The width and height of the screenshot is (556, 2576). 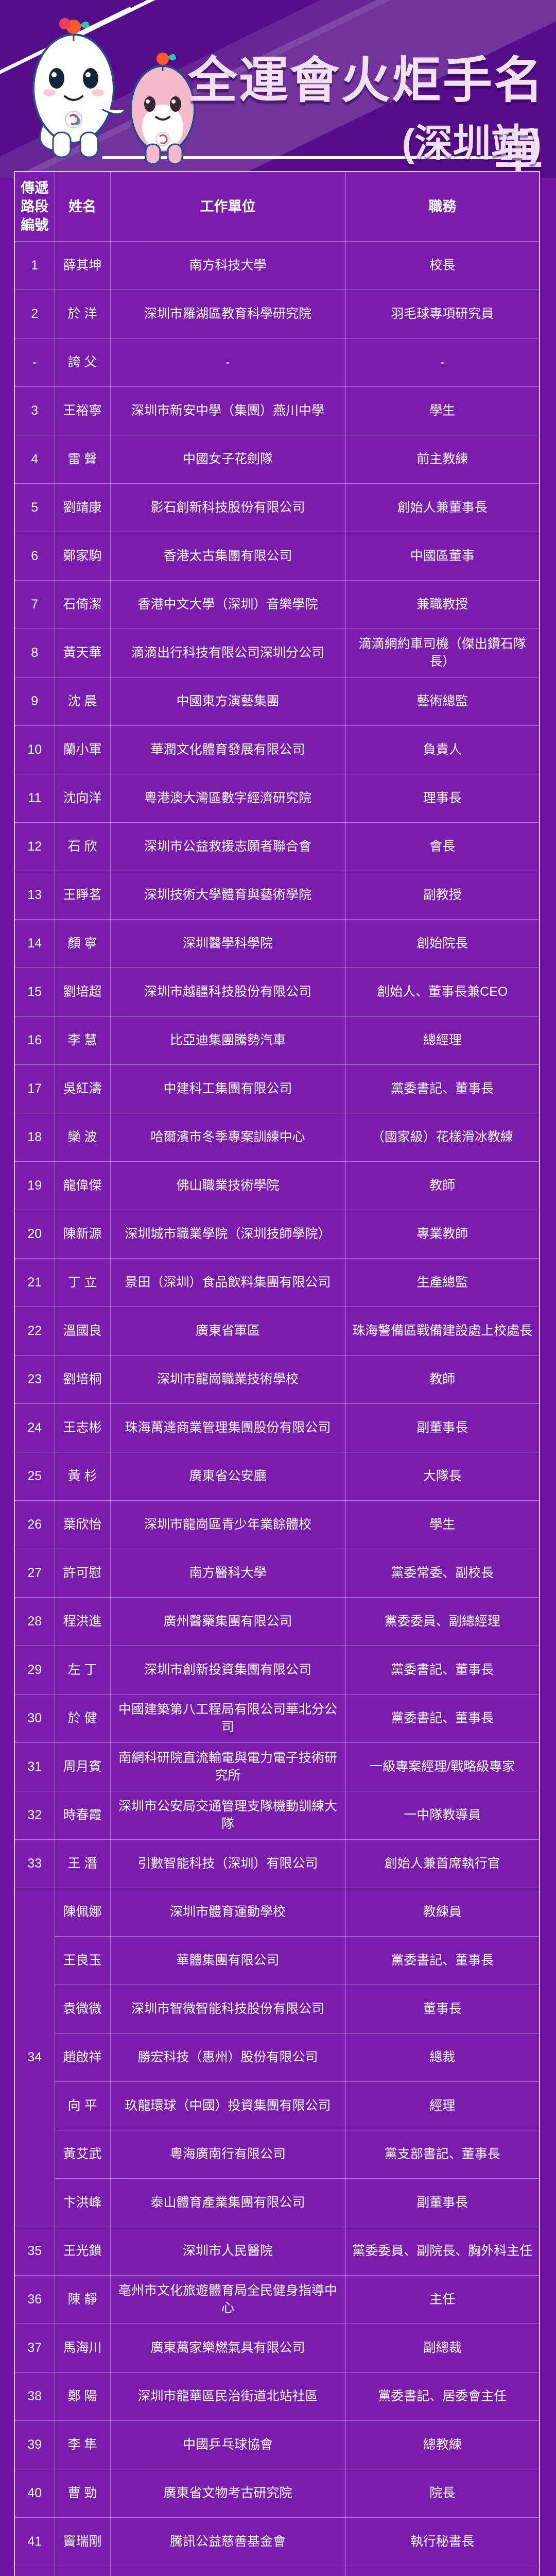 I want to click on name-cell: 時春霞, so click(x=82, y=1815).